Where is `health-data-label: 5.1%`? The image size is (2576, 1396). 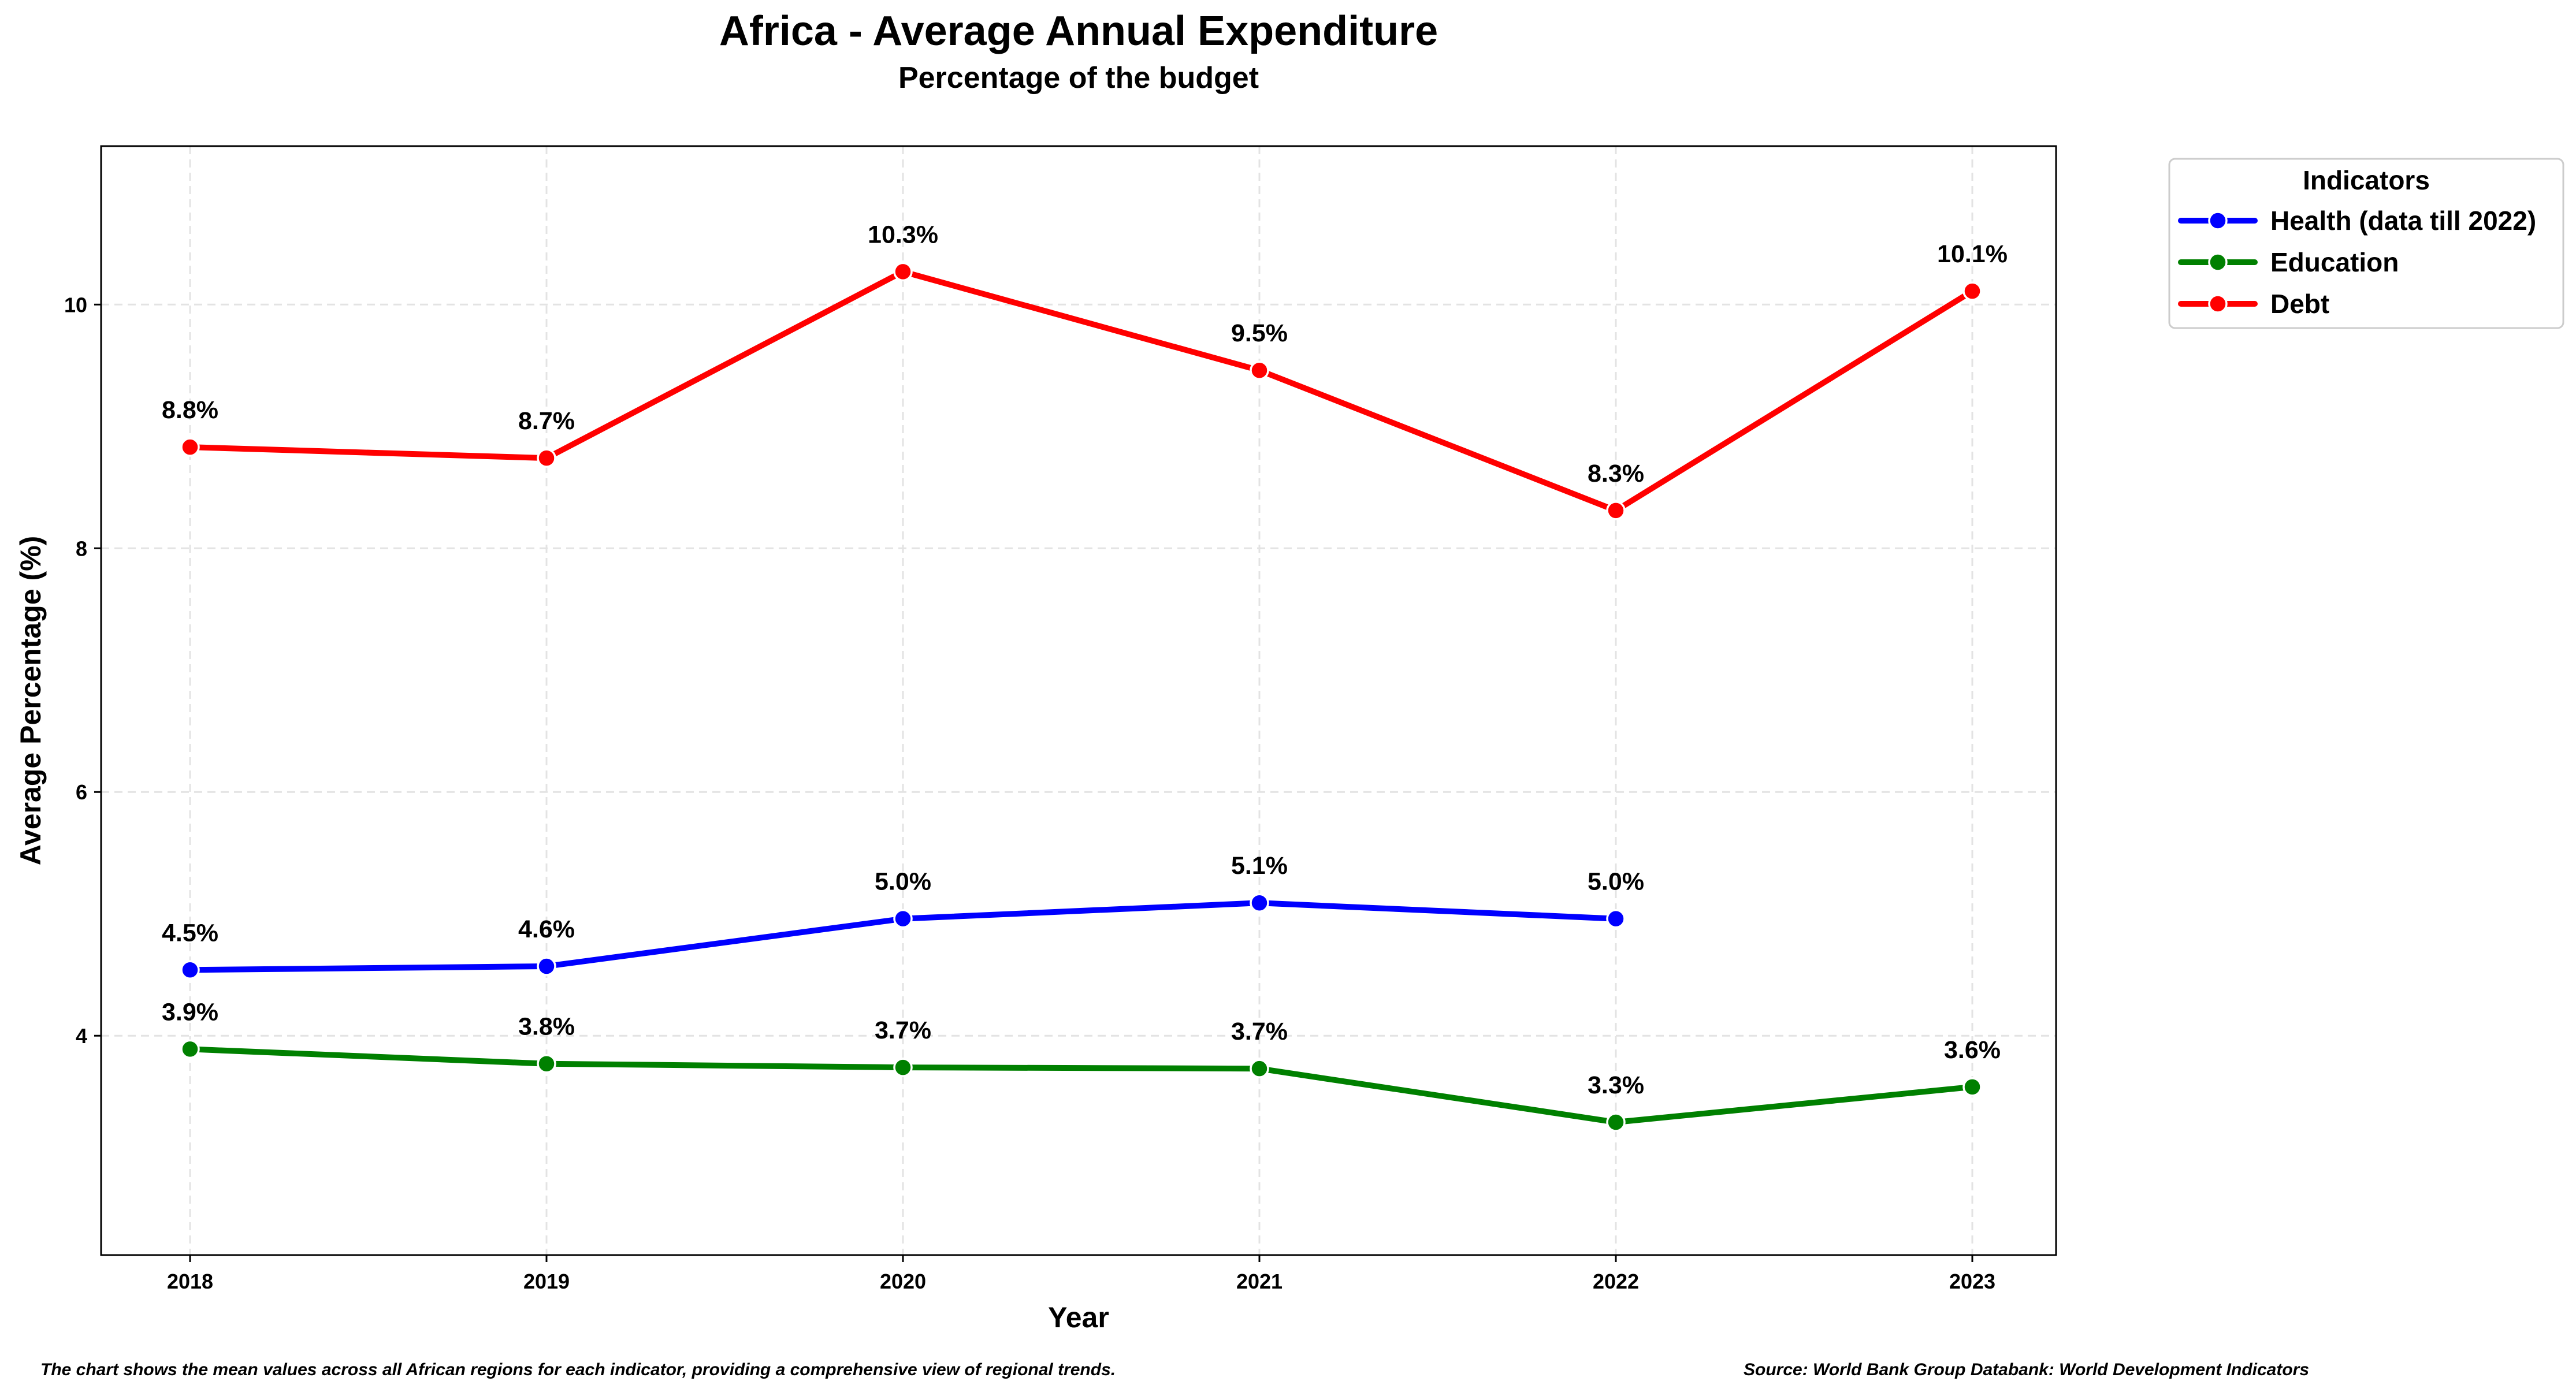
health-data-label: 5.1% is located at coordinates (1259, 866).